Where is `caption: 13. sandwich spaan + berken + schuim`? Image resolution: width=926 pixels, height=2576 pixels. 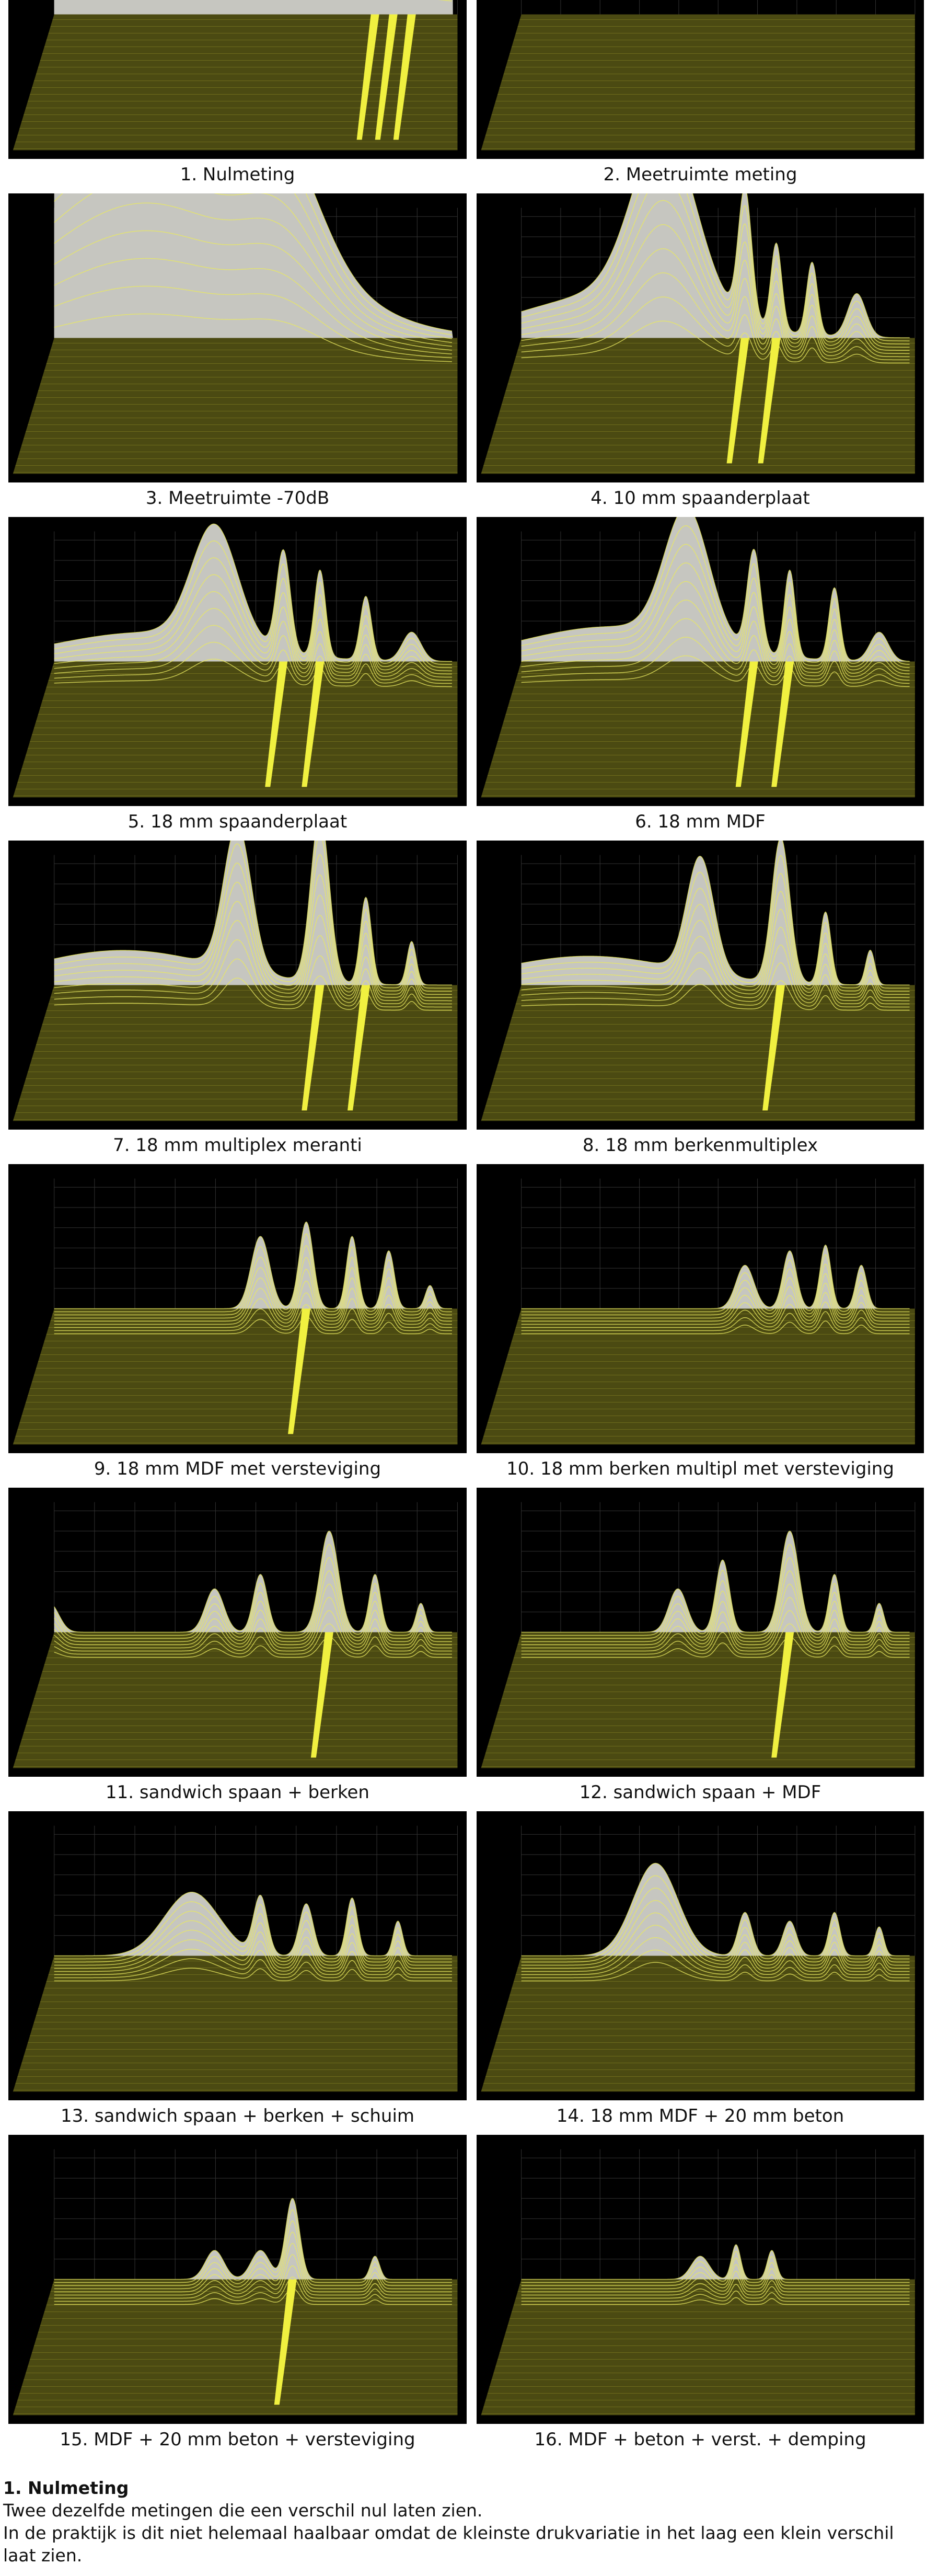 caption: 13. sandwich spaan + berken + schuim is located at coordinates (237, 2116).